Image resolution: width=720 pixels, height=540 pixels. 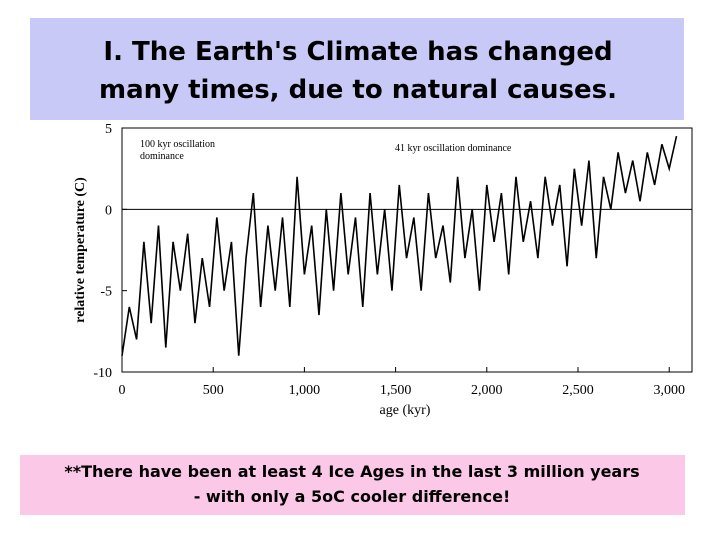 What do you see at coordinates (396, 390) in the screenshot?
I see `x-tick-label: 1,500` at bounding box center [396, 390].